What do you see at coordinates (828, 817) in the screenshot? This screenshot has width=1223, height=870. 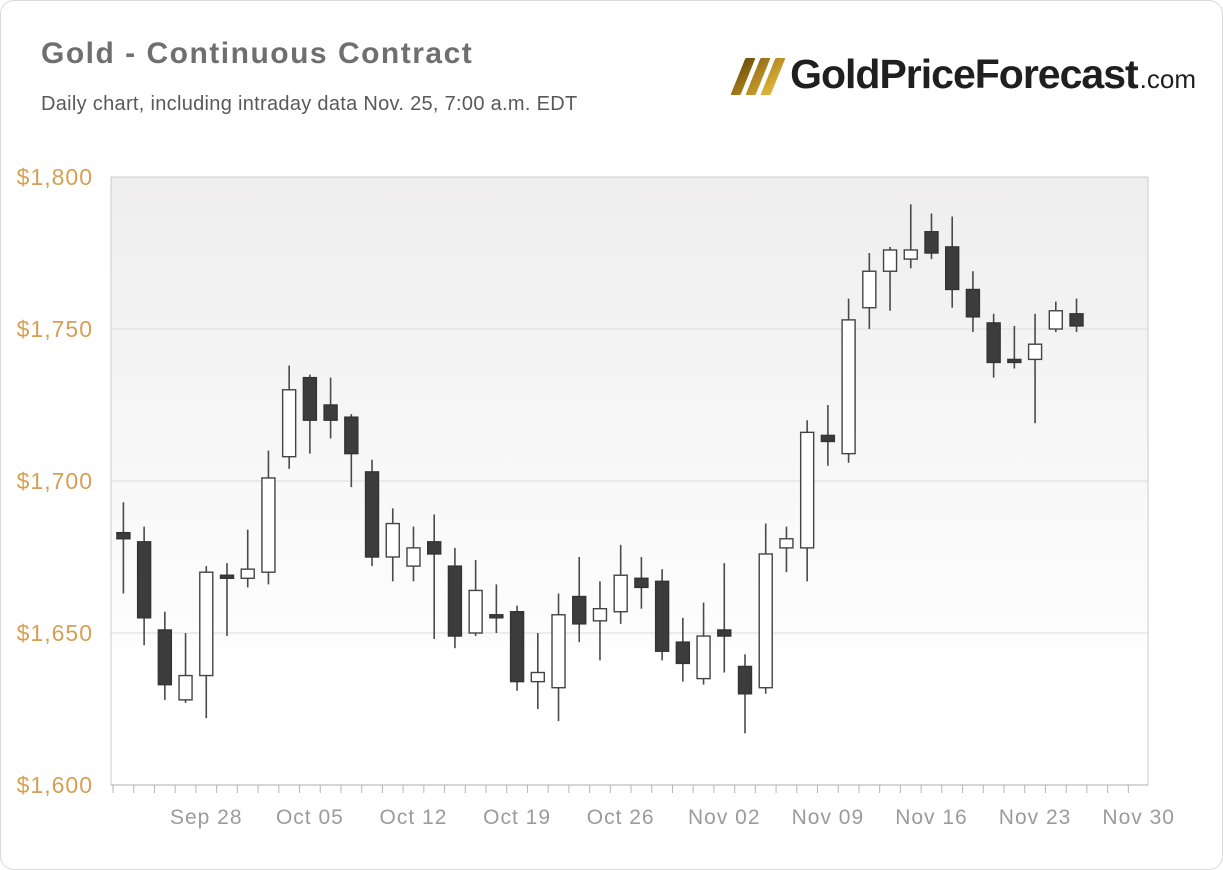 I see `x-axis-label: Nov 09` at bounding box center [828, 817].